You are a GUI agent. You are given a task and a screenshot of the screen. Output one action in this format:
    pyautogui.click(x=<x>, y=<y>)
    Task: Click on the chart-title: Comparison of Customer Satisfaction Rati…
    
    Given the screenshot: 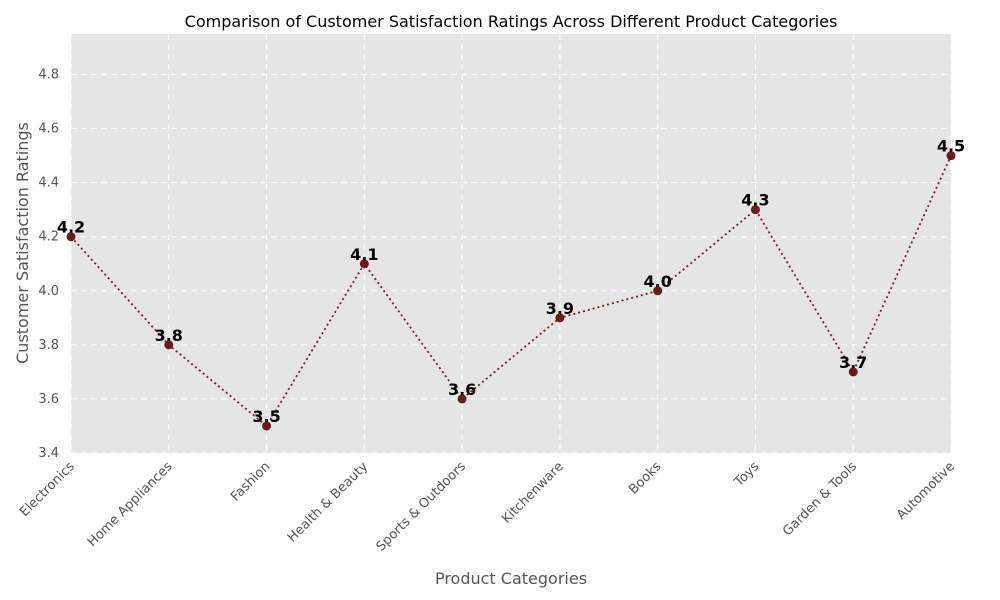 What is the action you would take?
    pyautogui.click(x=511, y=21)
    